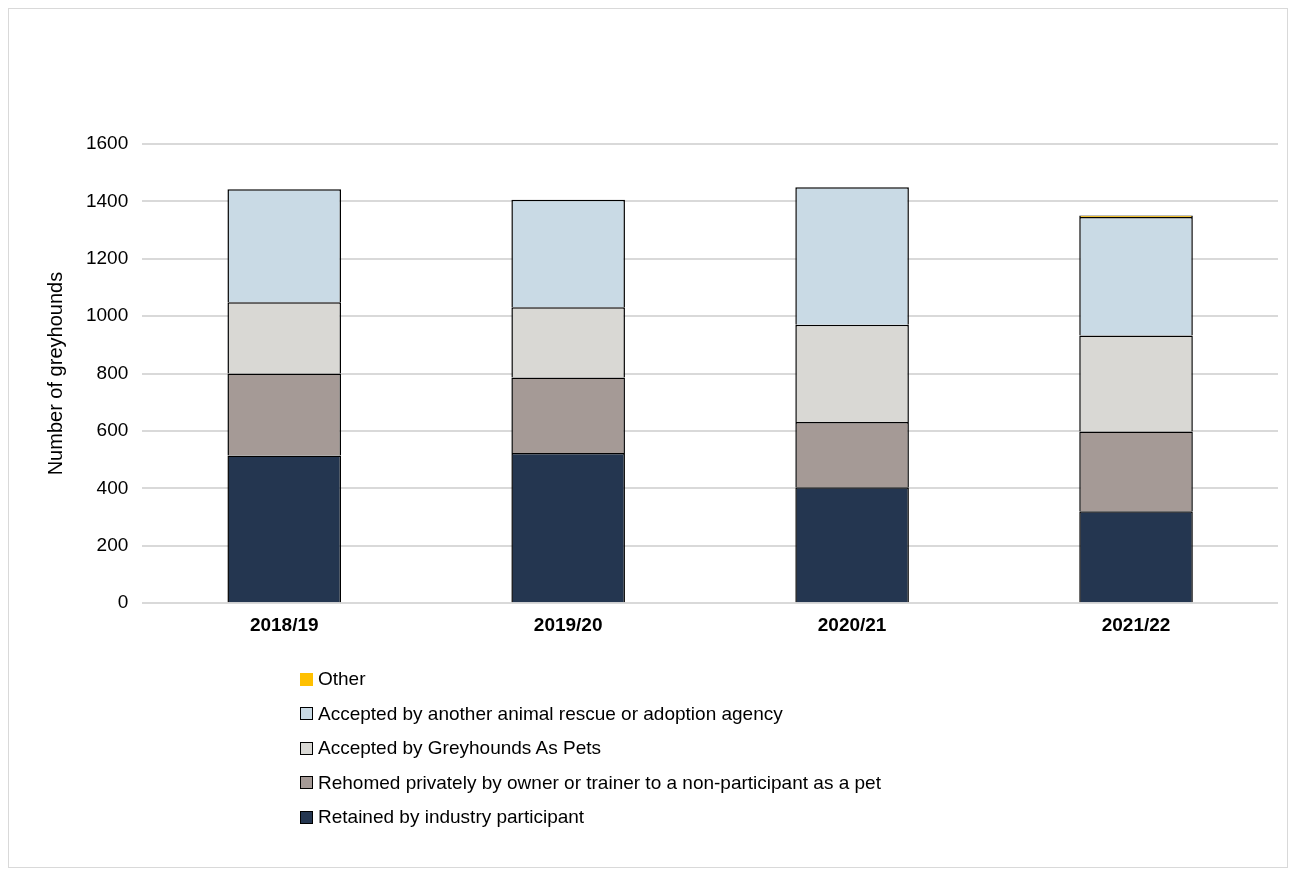 This screenshot has width=1297, height=870. What do you see at coordinates (852, 624) in the screenshot?
I see `x-tick-label: 2020/21` at bounding box center [852, 624].